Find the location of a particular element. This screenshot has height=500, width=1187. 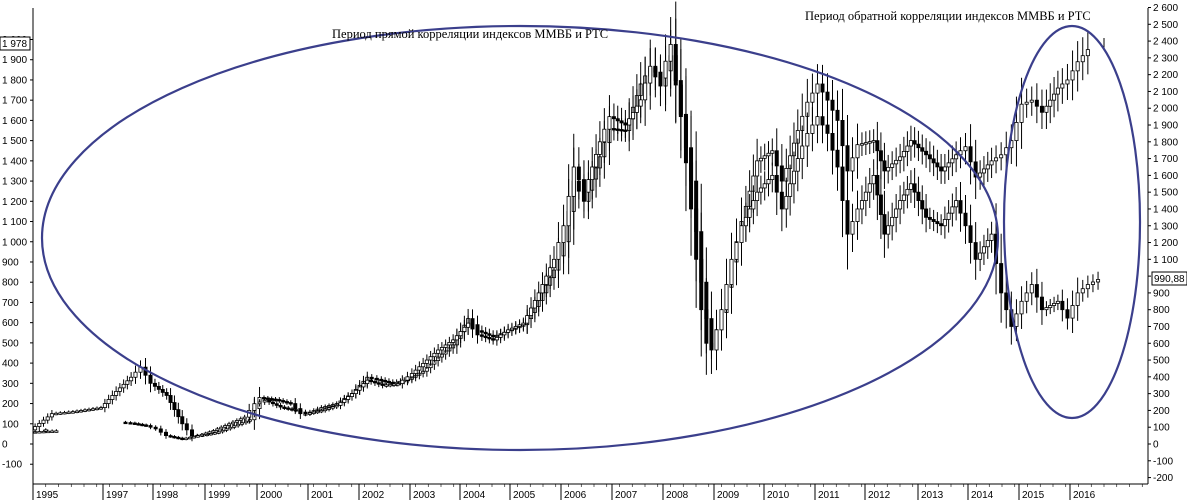

x-tick-label: 1998 is located at coordinates (167, 495).